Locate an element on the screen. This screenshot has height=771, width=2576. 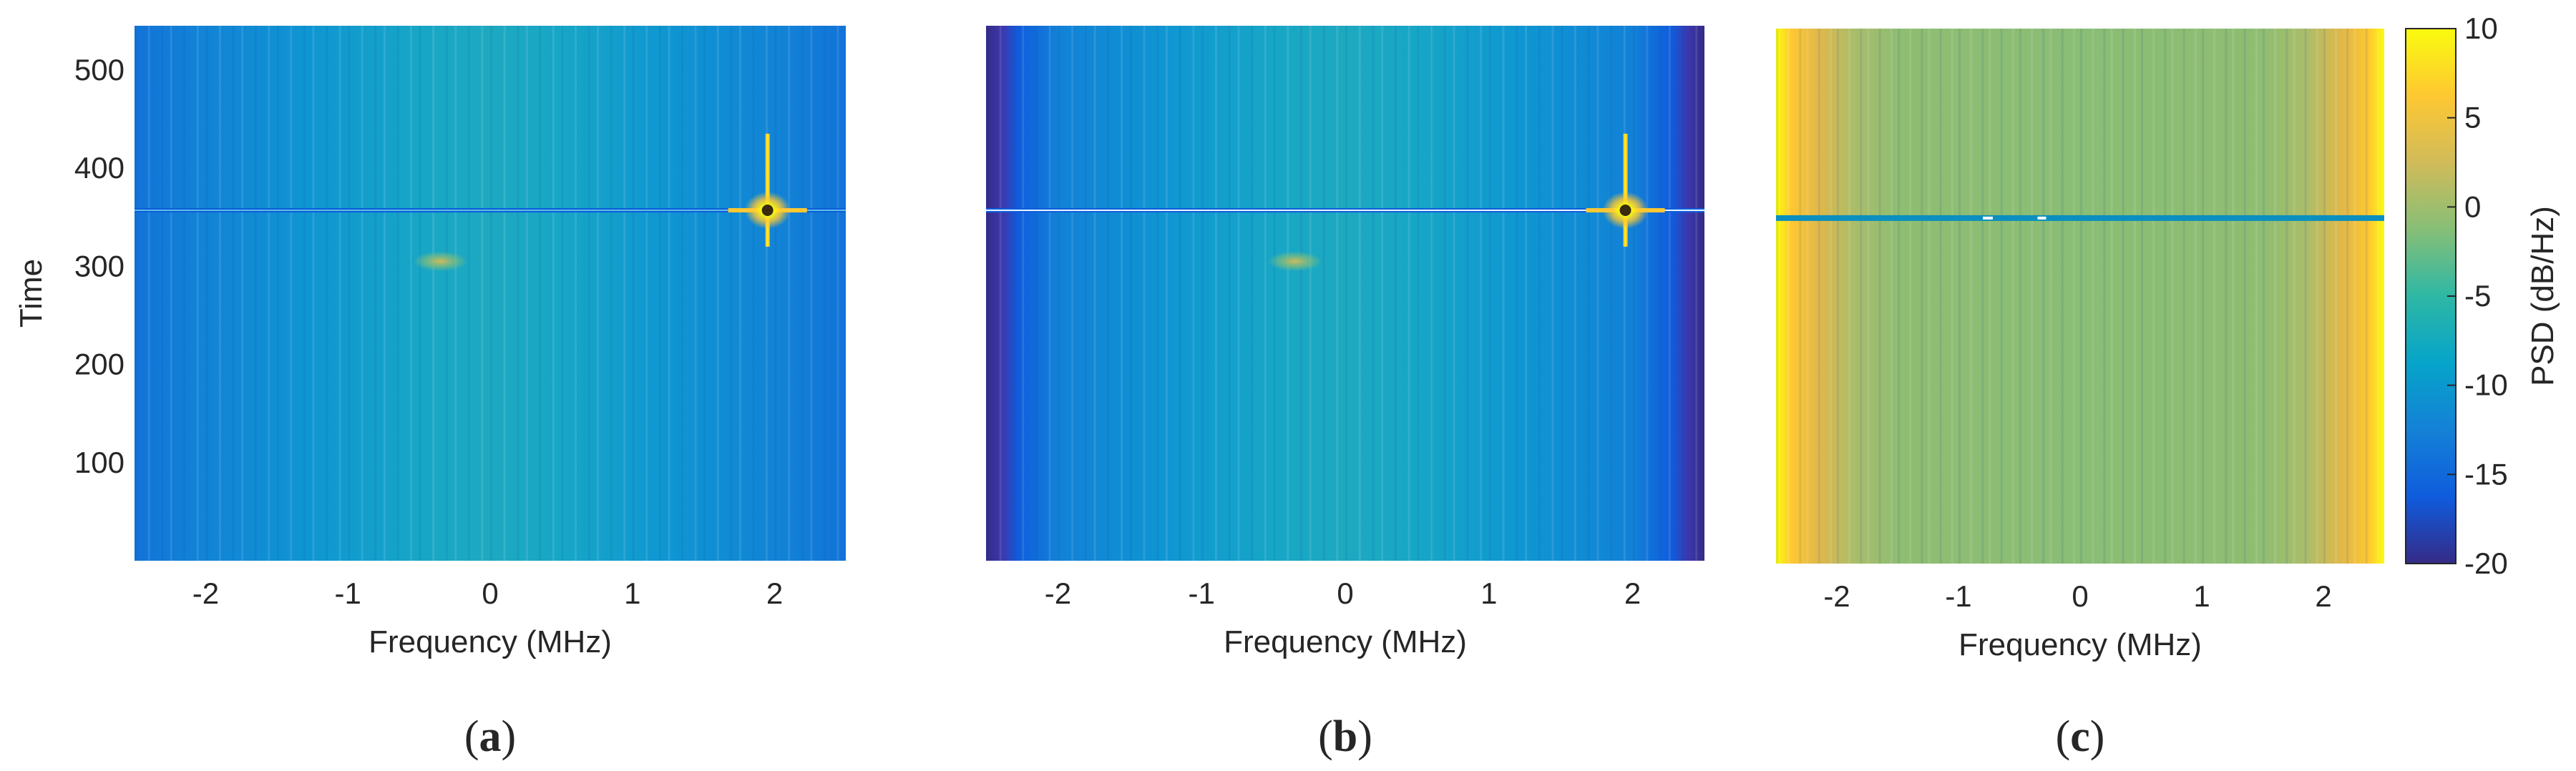
panel-label: (b) is located at coordinates (1345, 736).